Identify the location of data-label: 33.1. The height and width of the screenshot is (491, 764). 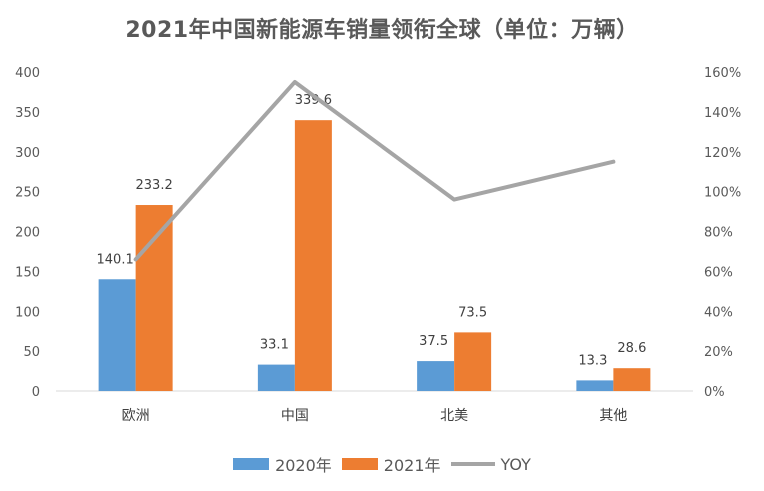
(274, 345).